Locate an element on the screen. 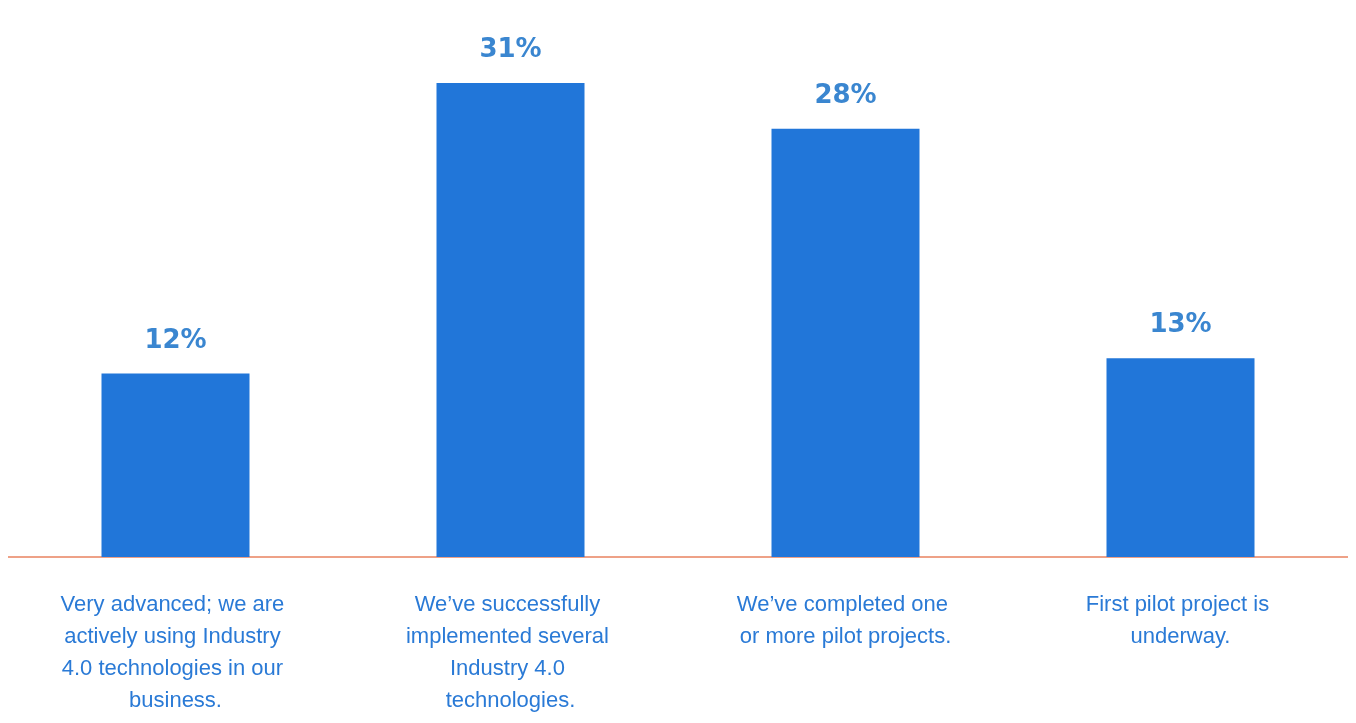 The image size is (1356, 723). x-tick-label: We’ve successfully implemented several Industry 4.0 technologies. is located at coordinates (510, 651).